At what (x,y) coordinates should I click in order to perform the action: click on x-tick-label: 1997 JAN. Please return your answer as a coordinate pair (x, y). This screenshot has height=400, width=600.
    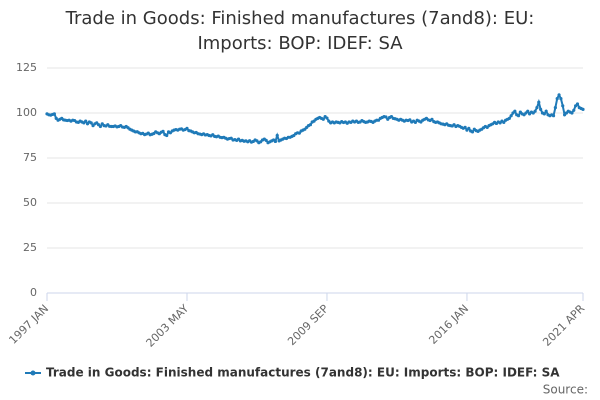
    Looking at the image, I should click on (28, 324).